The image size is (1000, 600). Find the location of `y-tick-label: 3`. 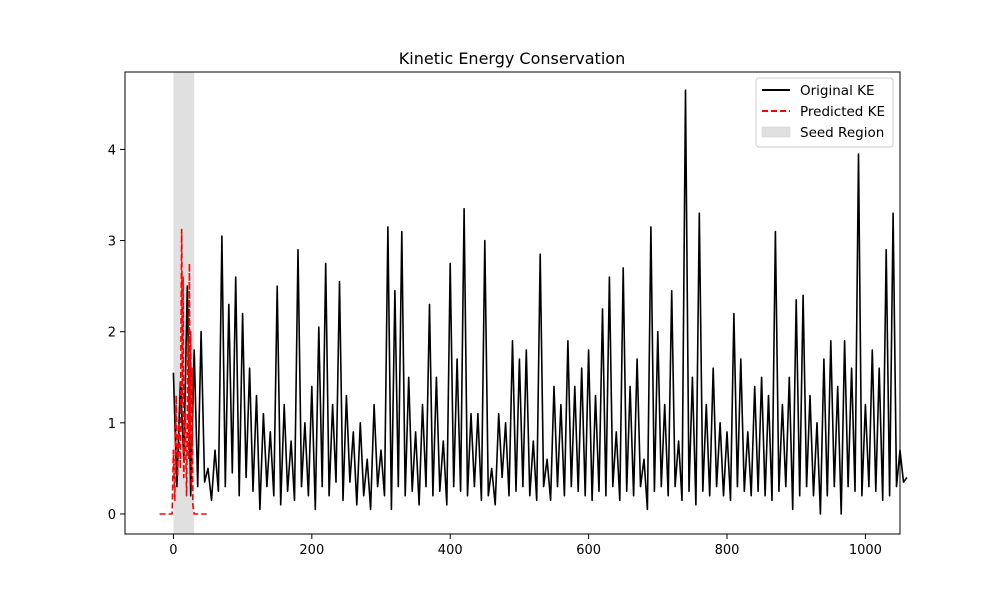

y-tick-label: 3 is located at coordinates (112, 242).